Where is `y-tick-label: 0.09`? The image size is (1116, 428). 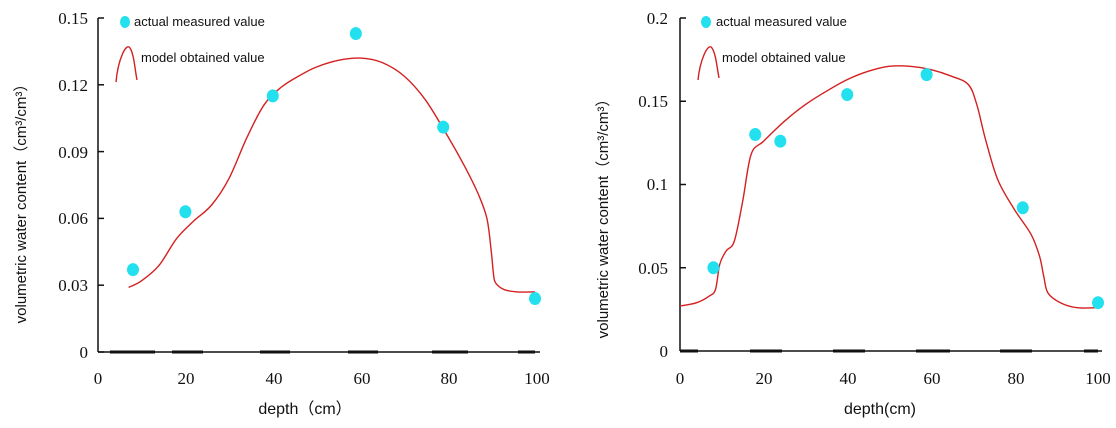
y-tick-label: 0.09 is located at coordinates (73, 152).